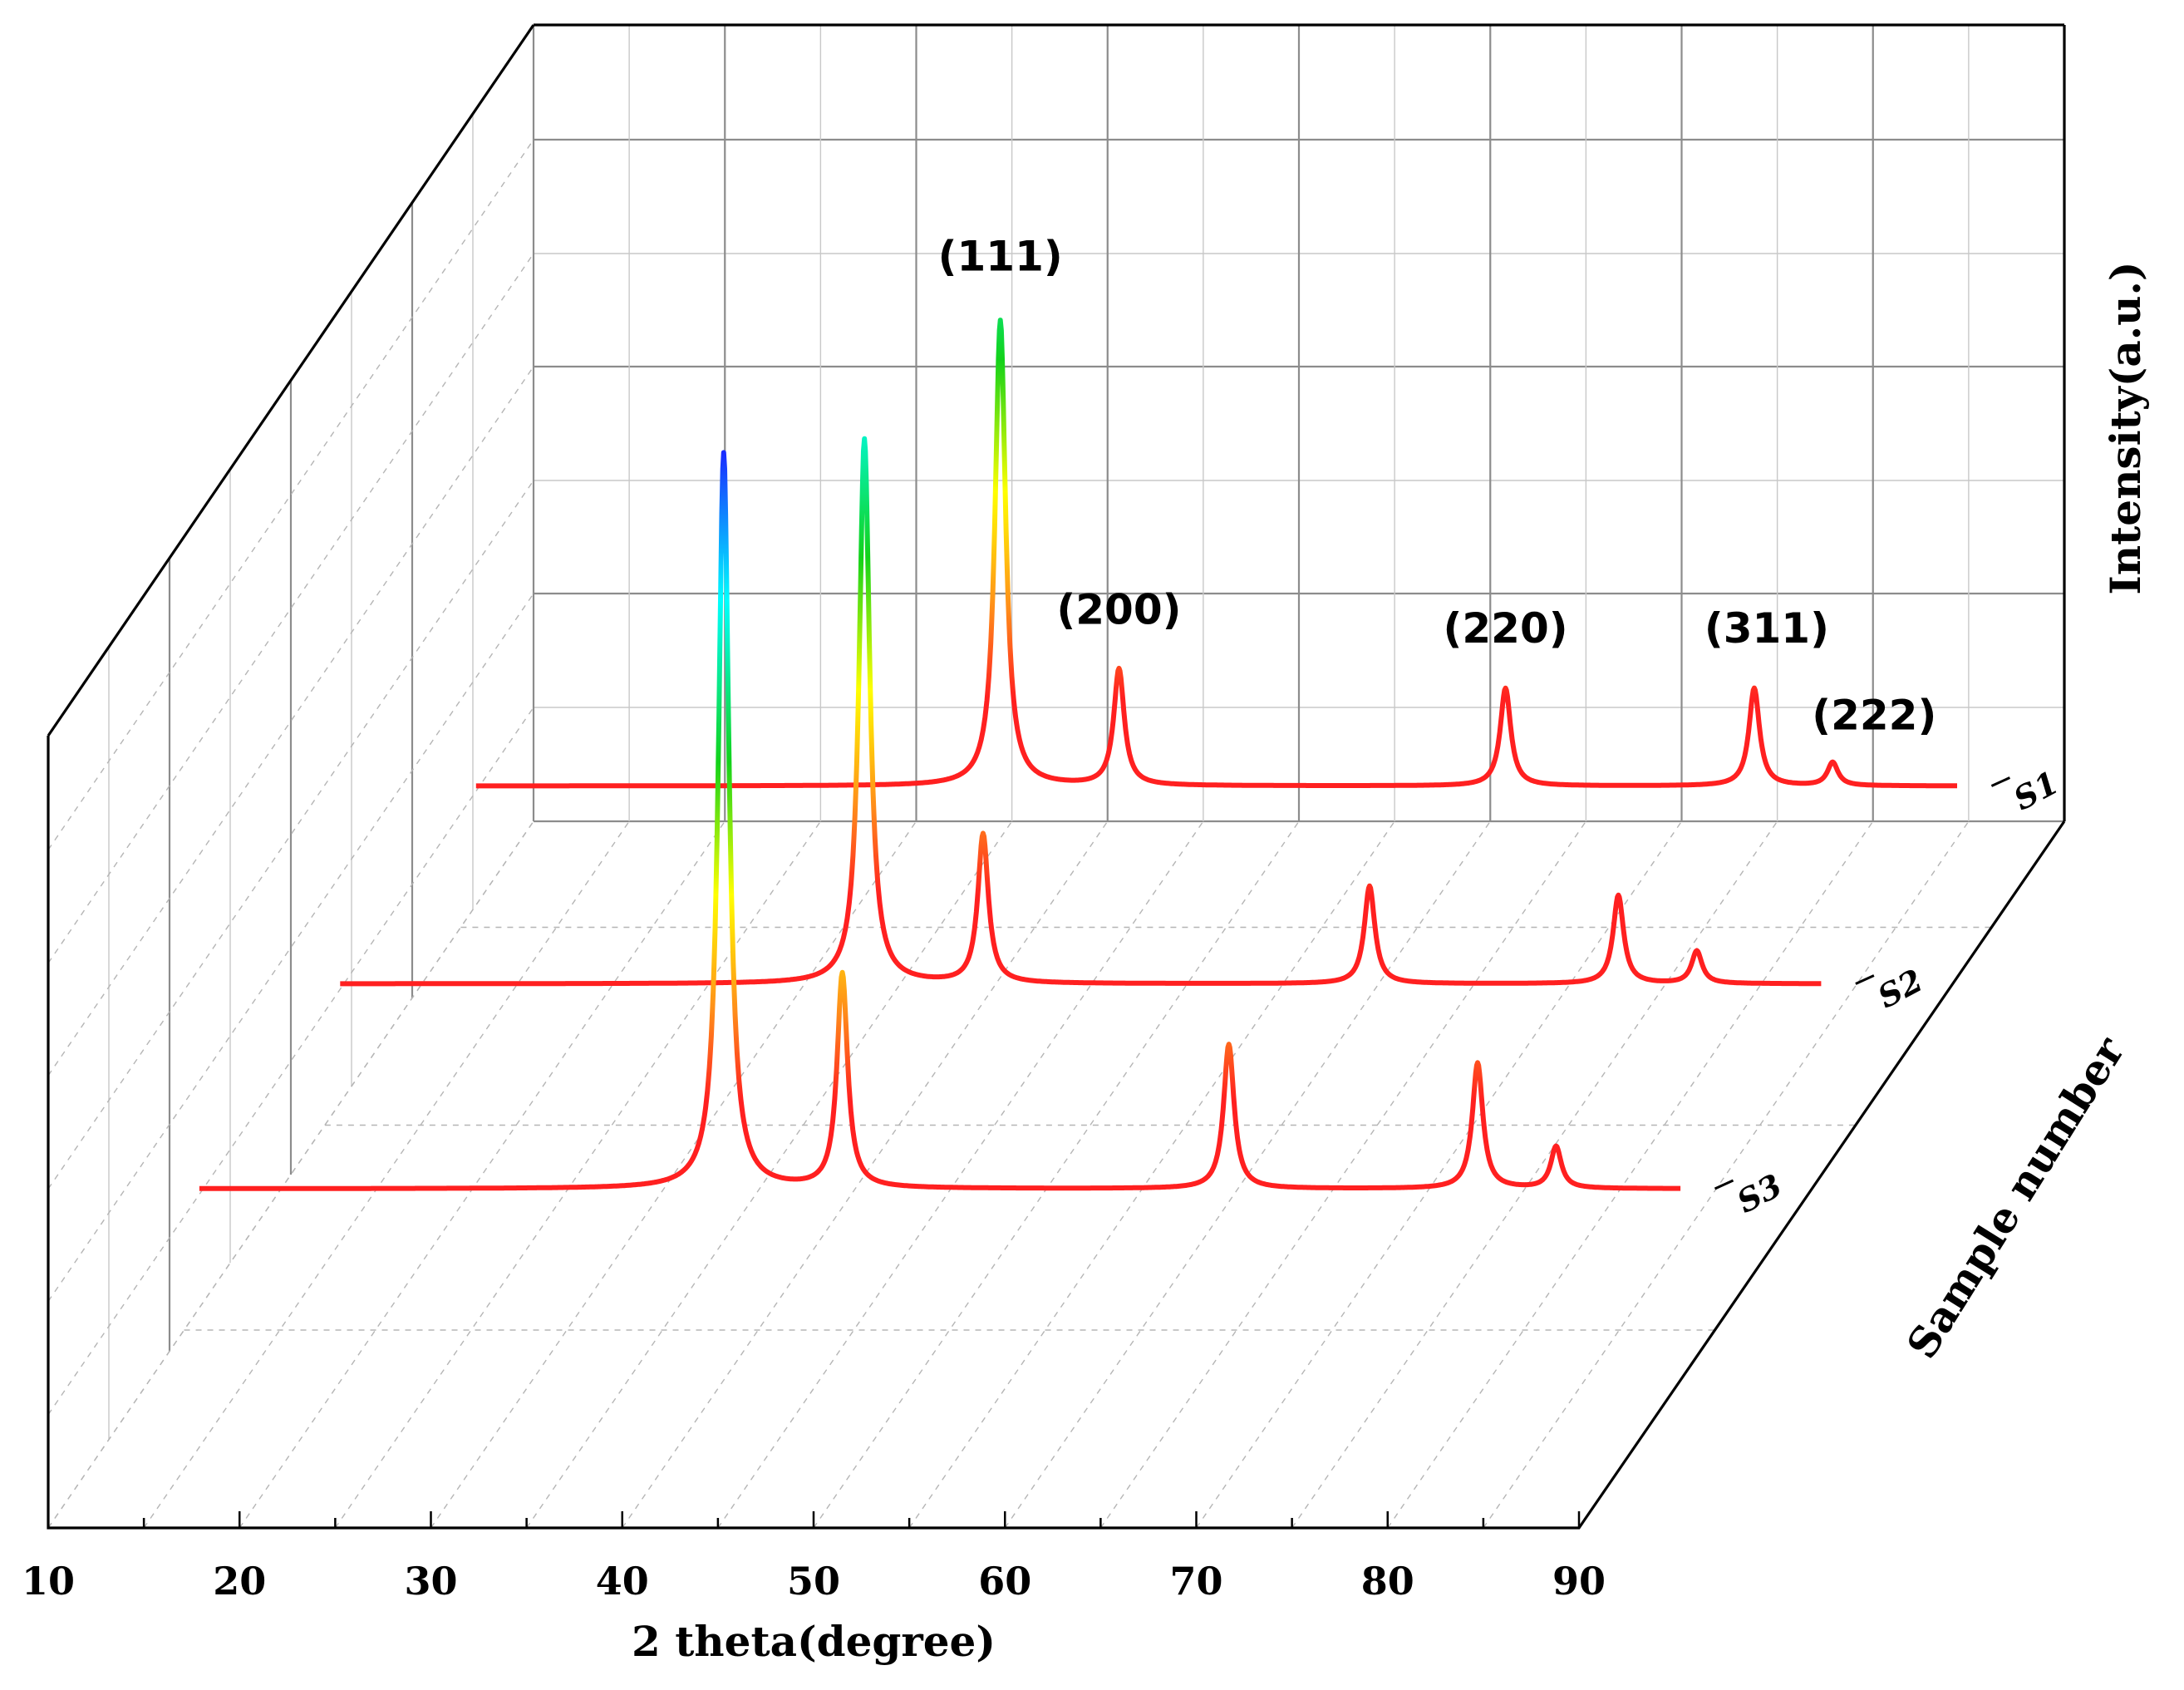 Image resolution: width=2184 pixels, height=1690 pixels. What do you see at coordinates (1004, 1582) in the screenshot?
I see `x-tick-label: 60` at bounding box center [1004, 1582].